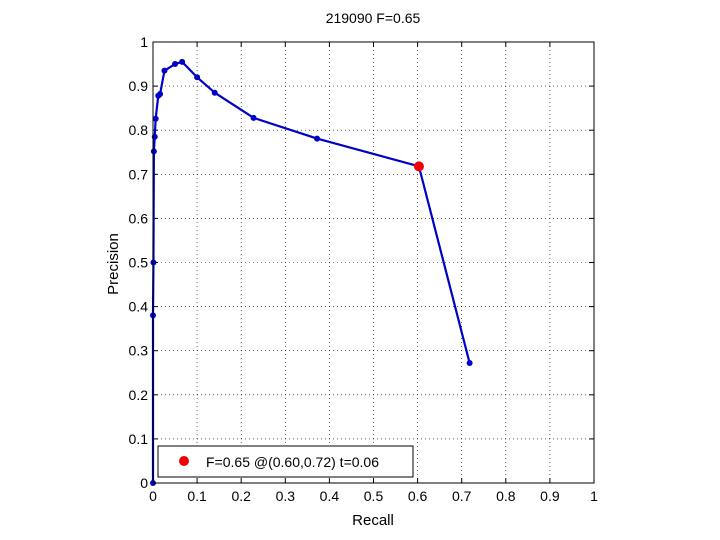  What do you see at coordinates (373, 520) in the screenshot?
I see `x-axis-label: Recall` at bounding box center [373, 520].